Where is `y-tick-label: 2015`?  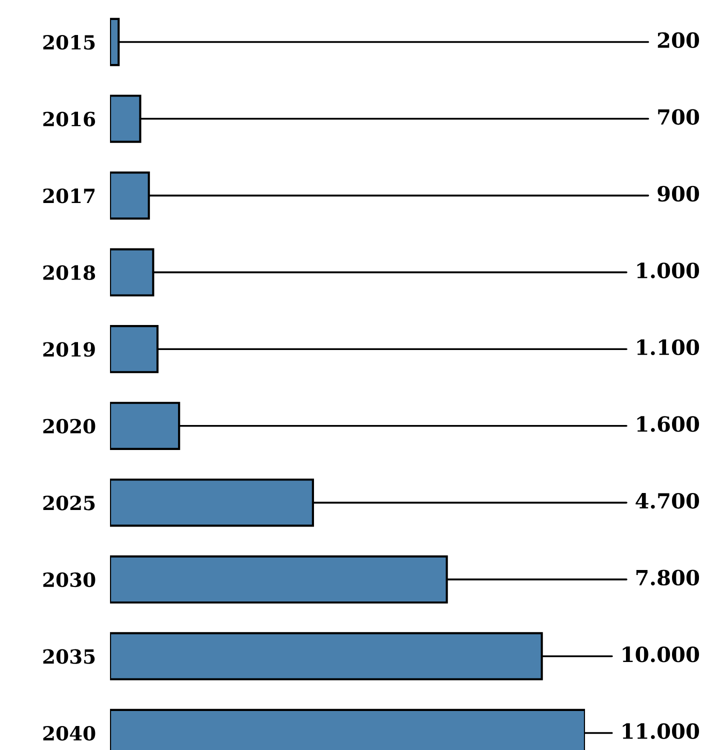
y-tick-label: 2015 is located at coordinates (69, 42).